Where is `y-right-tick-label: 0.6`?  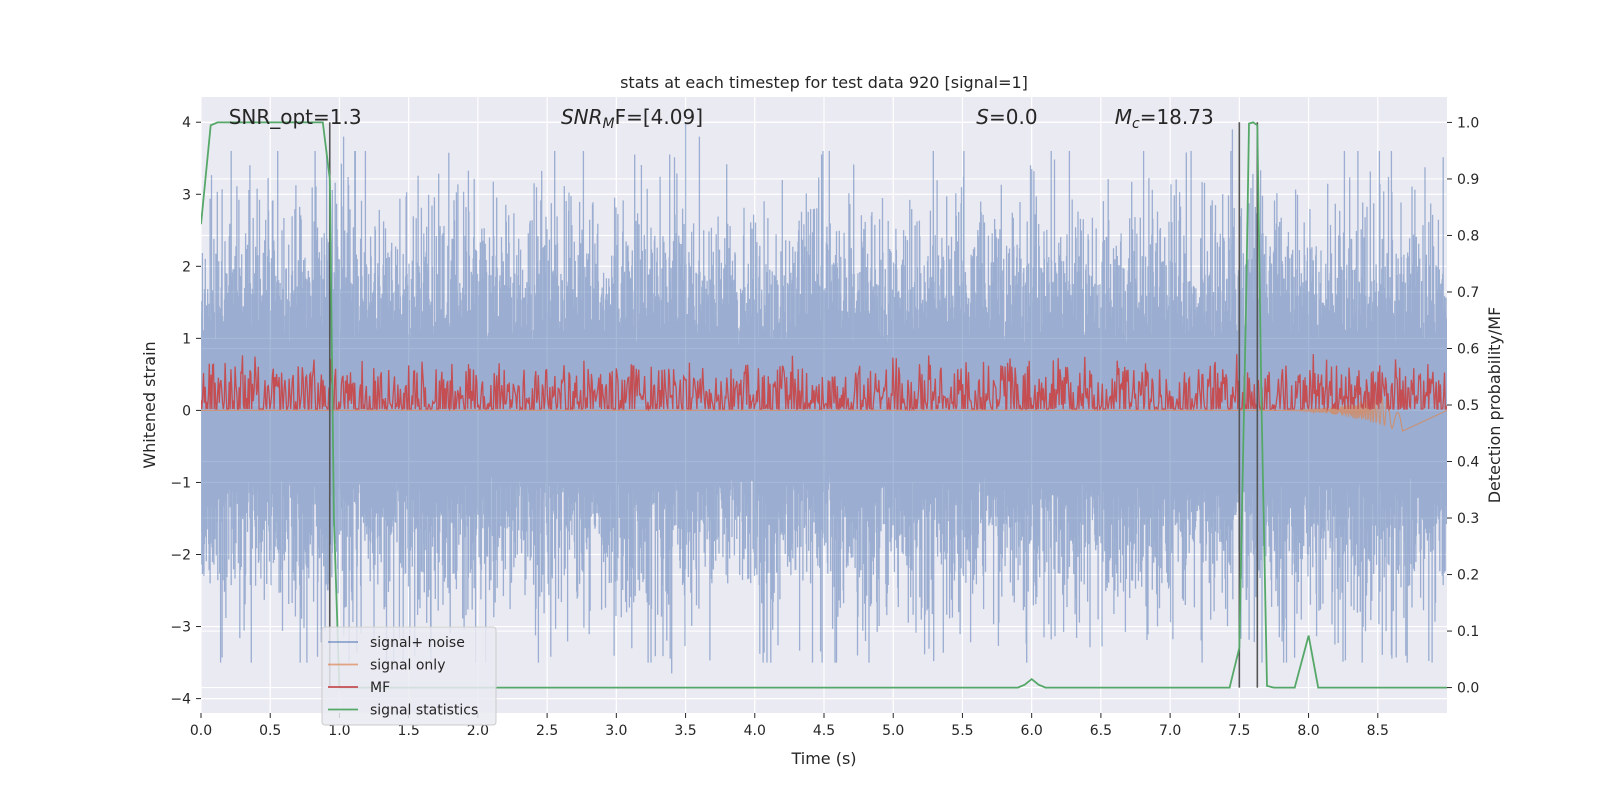
y-right-tick-label: 0.6 is located at coordinates (1468, 349).